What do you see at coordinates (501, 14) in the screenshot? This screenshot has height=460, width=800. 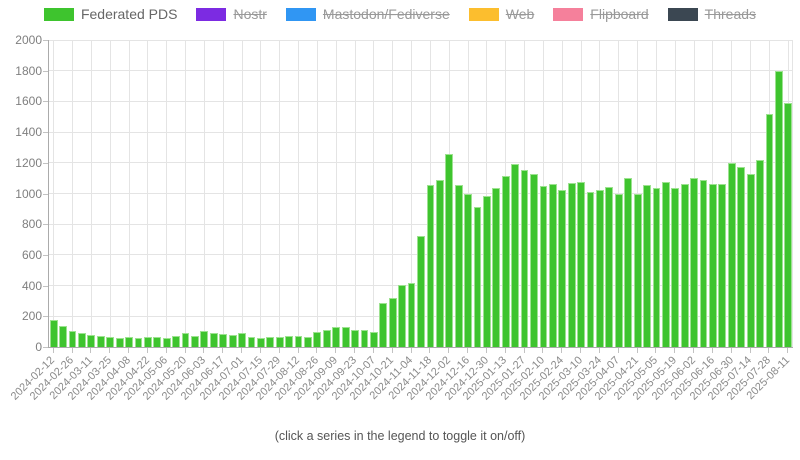 I see `legend-item-web: Web` at bounding box center [501, 14].